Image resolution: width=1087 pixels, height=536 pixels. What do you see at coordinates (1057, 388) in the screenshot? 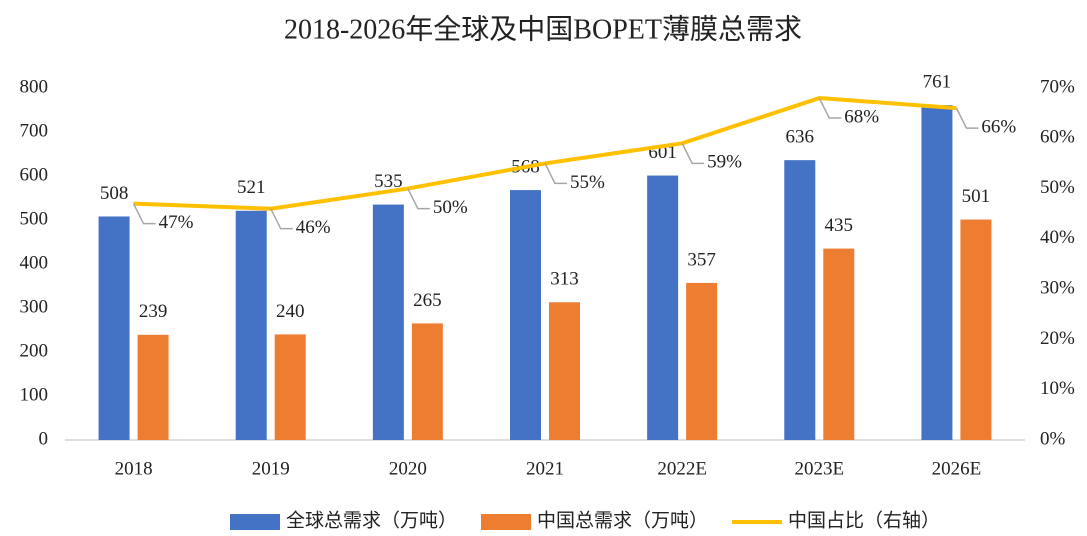
I see `y2-tick-label: 10%` at bounding box center [1057, 388].